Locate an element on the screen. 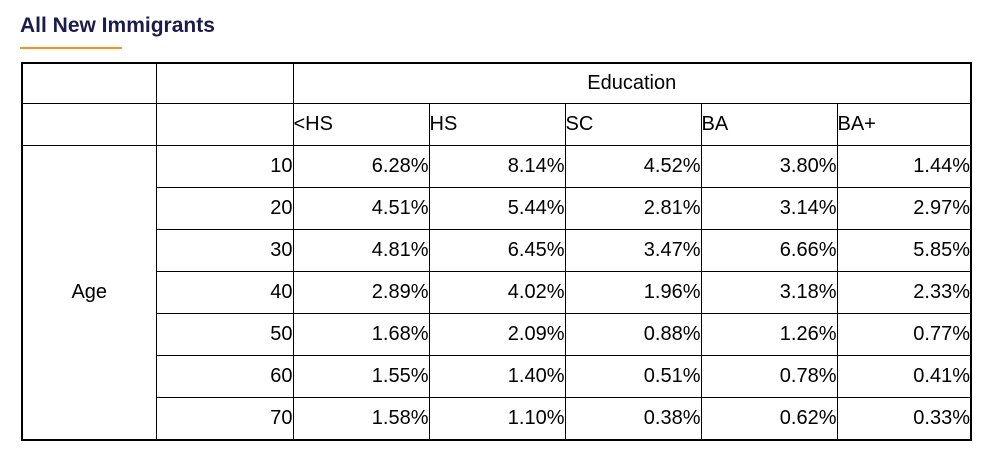 The height and width of the screenshot is (469, 994). value-cell: 6.45% is located at coordinates (497, 250).